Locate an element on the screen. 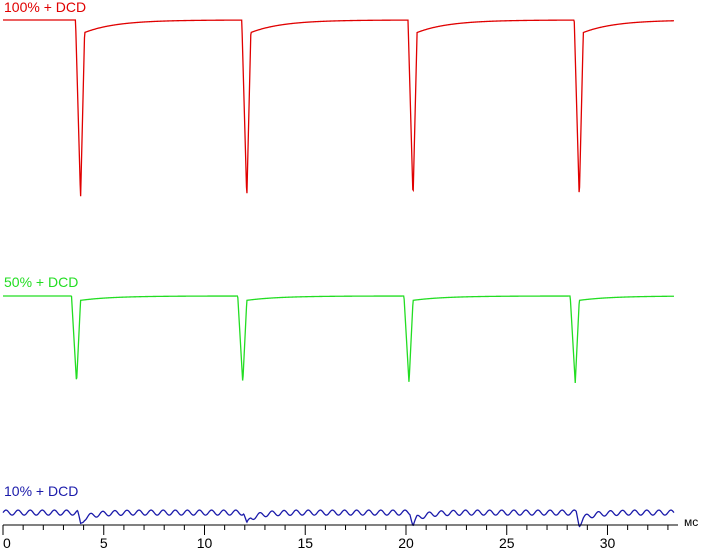  series-label: 10% + DCD is located at coordinates (41, 491).